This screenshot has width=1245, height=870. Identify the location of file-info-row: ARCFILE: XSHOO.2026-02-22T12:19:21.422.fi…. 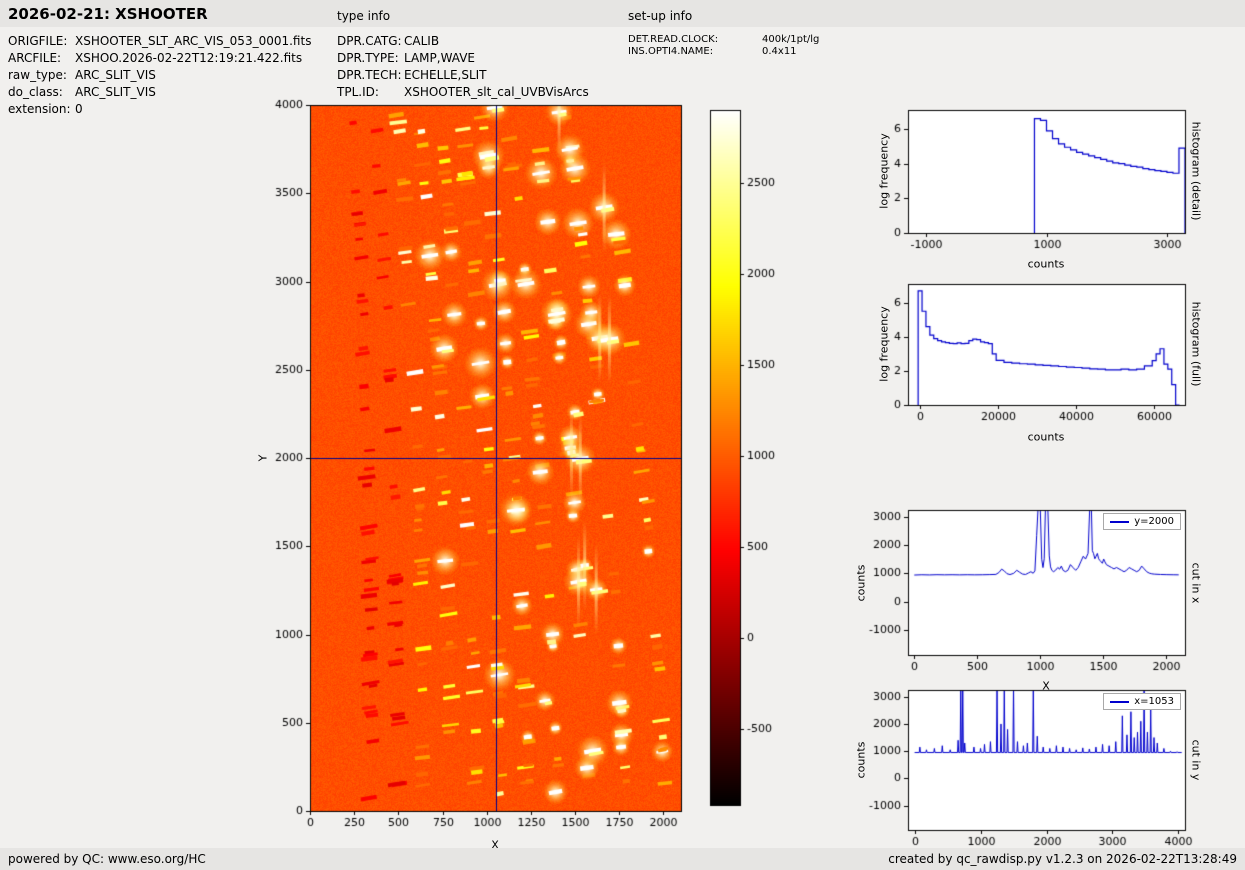
(159, 58).